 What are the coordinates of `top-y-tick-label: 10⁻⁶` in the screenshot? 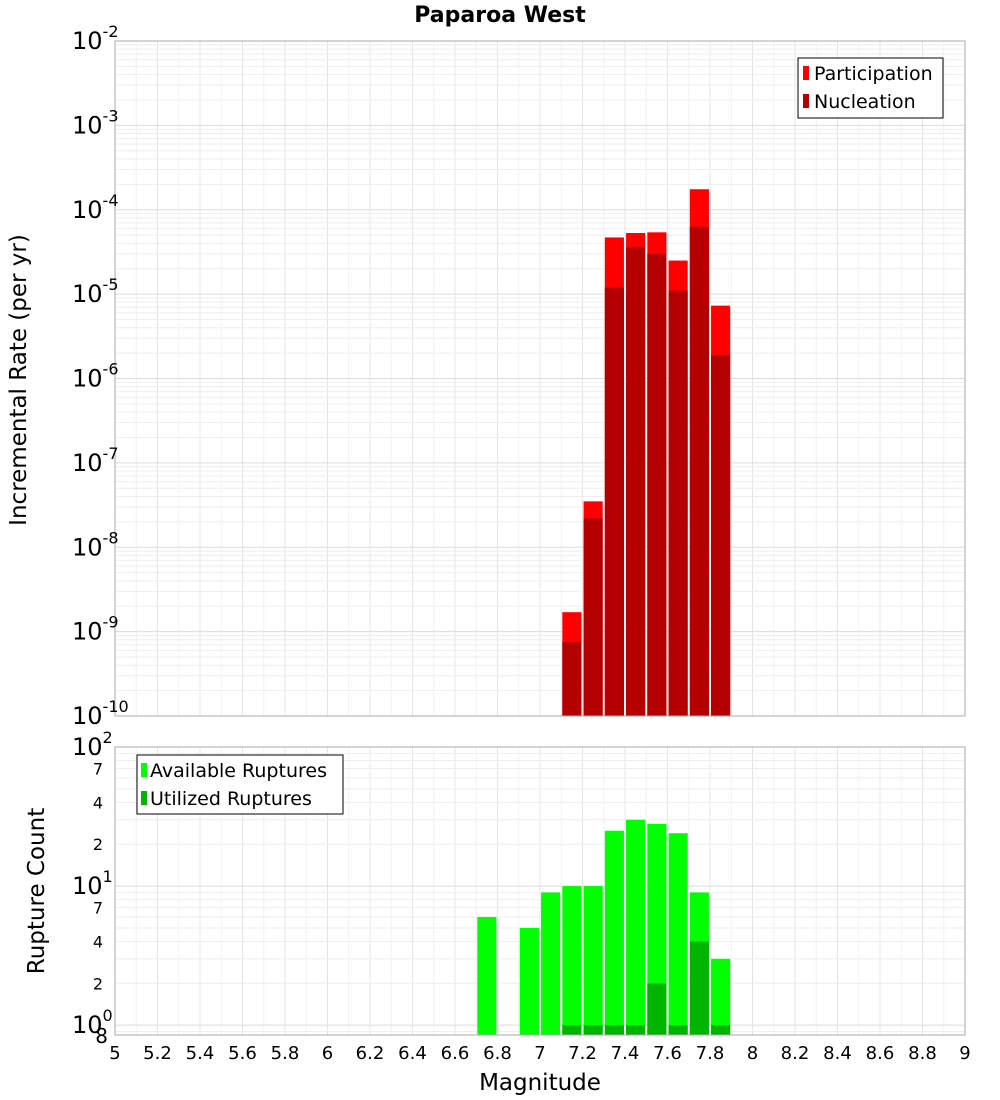 It's located at (95, 376).